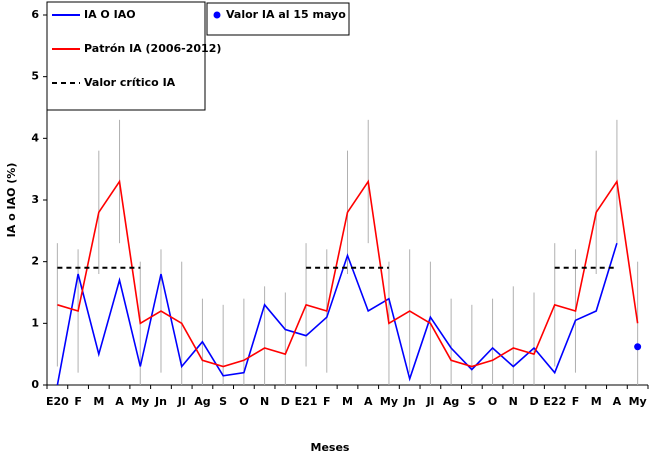  I want to click on point, so click(638, 347).